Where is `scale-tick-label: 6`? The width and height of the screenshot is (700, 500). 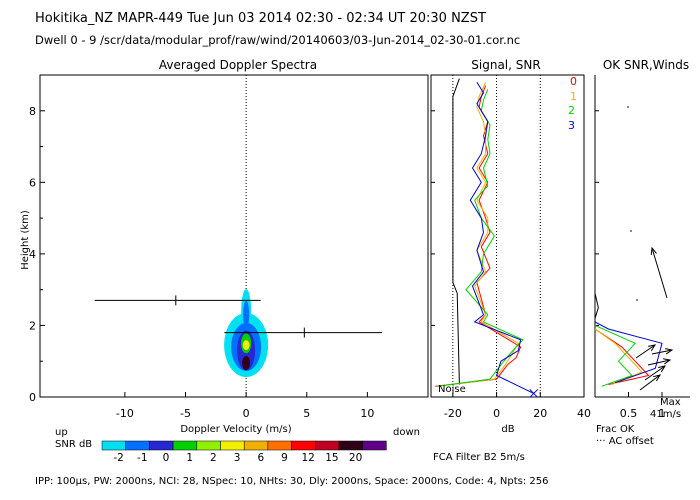
scale-tick-label: 6 is located at coordinates (260, 458).